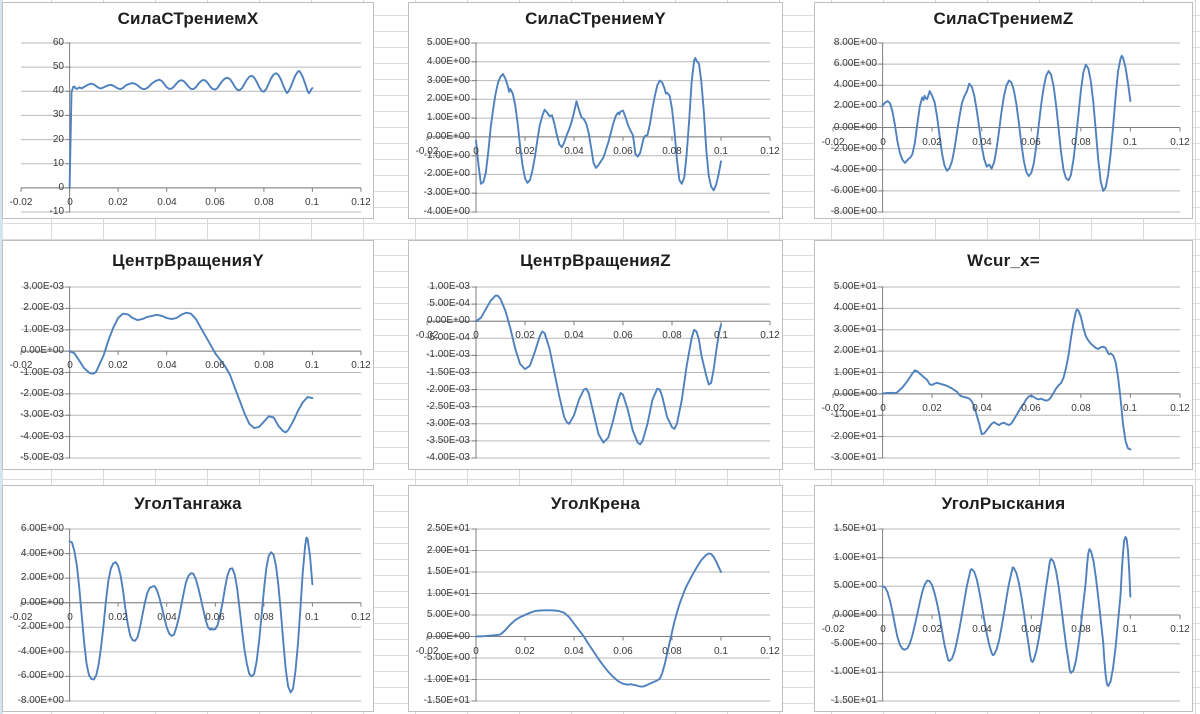 The width and height of the screenshot is (1200, 714). Describe the element at coordinates (188, 260) in the screenshot. I see `chart-title: ЦентрВращенияY` at that location.